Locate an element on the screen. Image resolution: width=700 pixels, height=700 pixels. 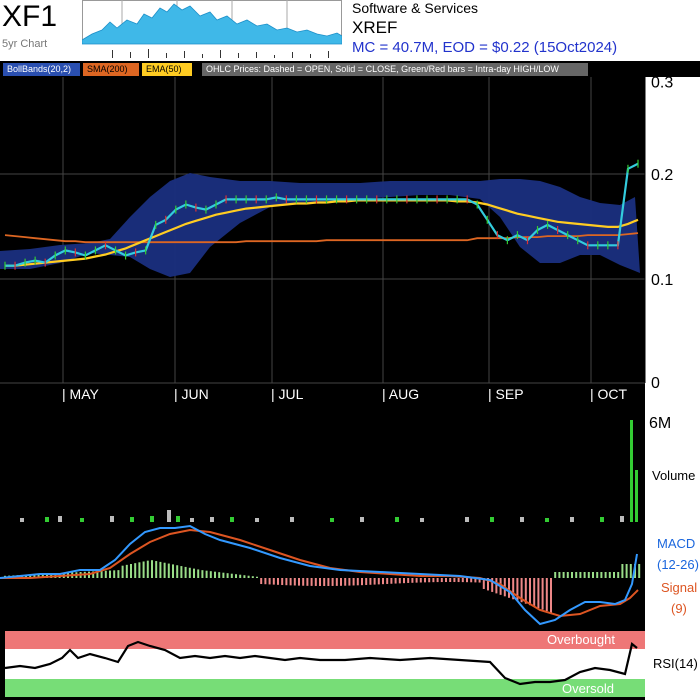
signal-label: Signal is located at coordinates (679, 587).